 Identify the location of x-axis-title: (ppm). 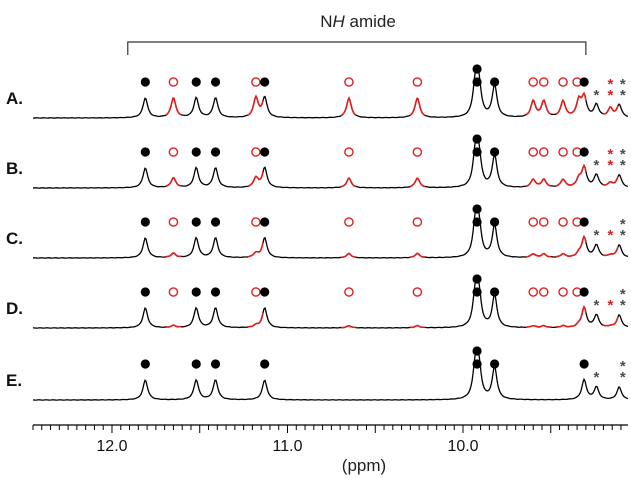
(364, 465).